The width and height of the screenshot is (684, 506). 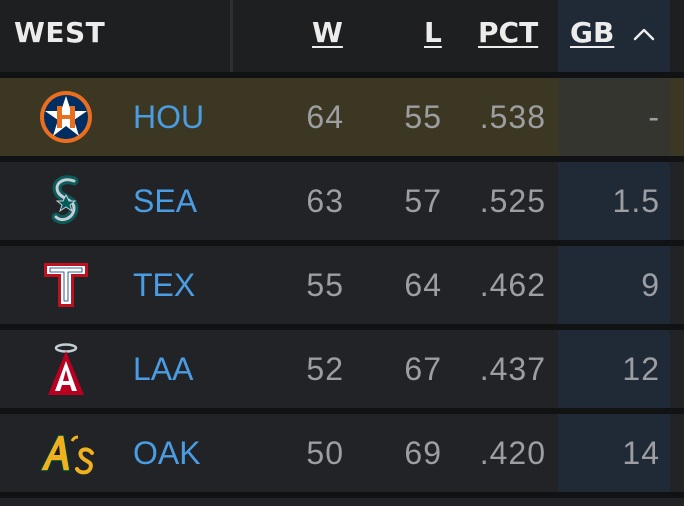 What do you see at coordinates (342, 75) in the screenshot?
I see `header-divider` at bounding box center [342, 75].